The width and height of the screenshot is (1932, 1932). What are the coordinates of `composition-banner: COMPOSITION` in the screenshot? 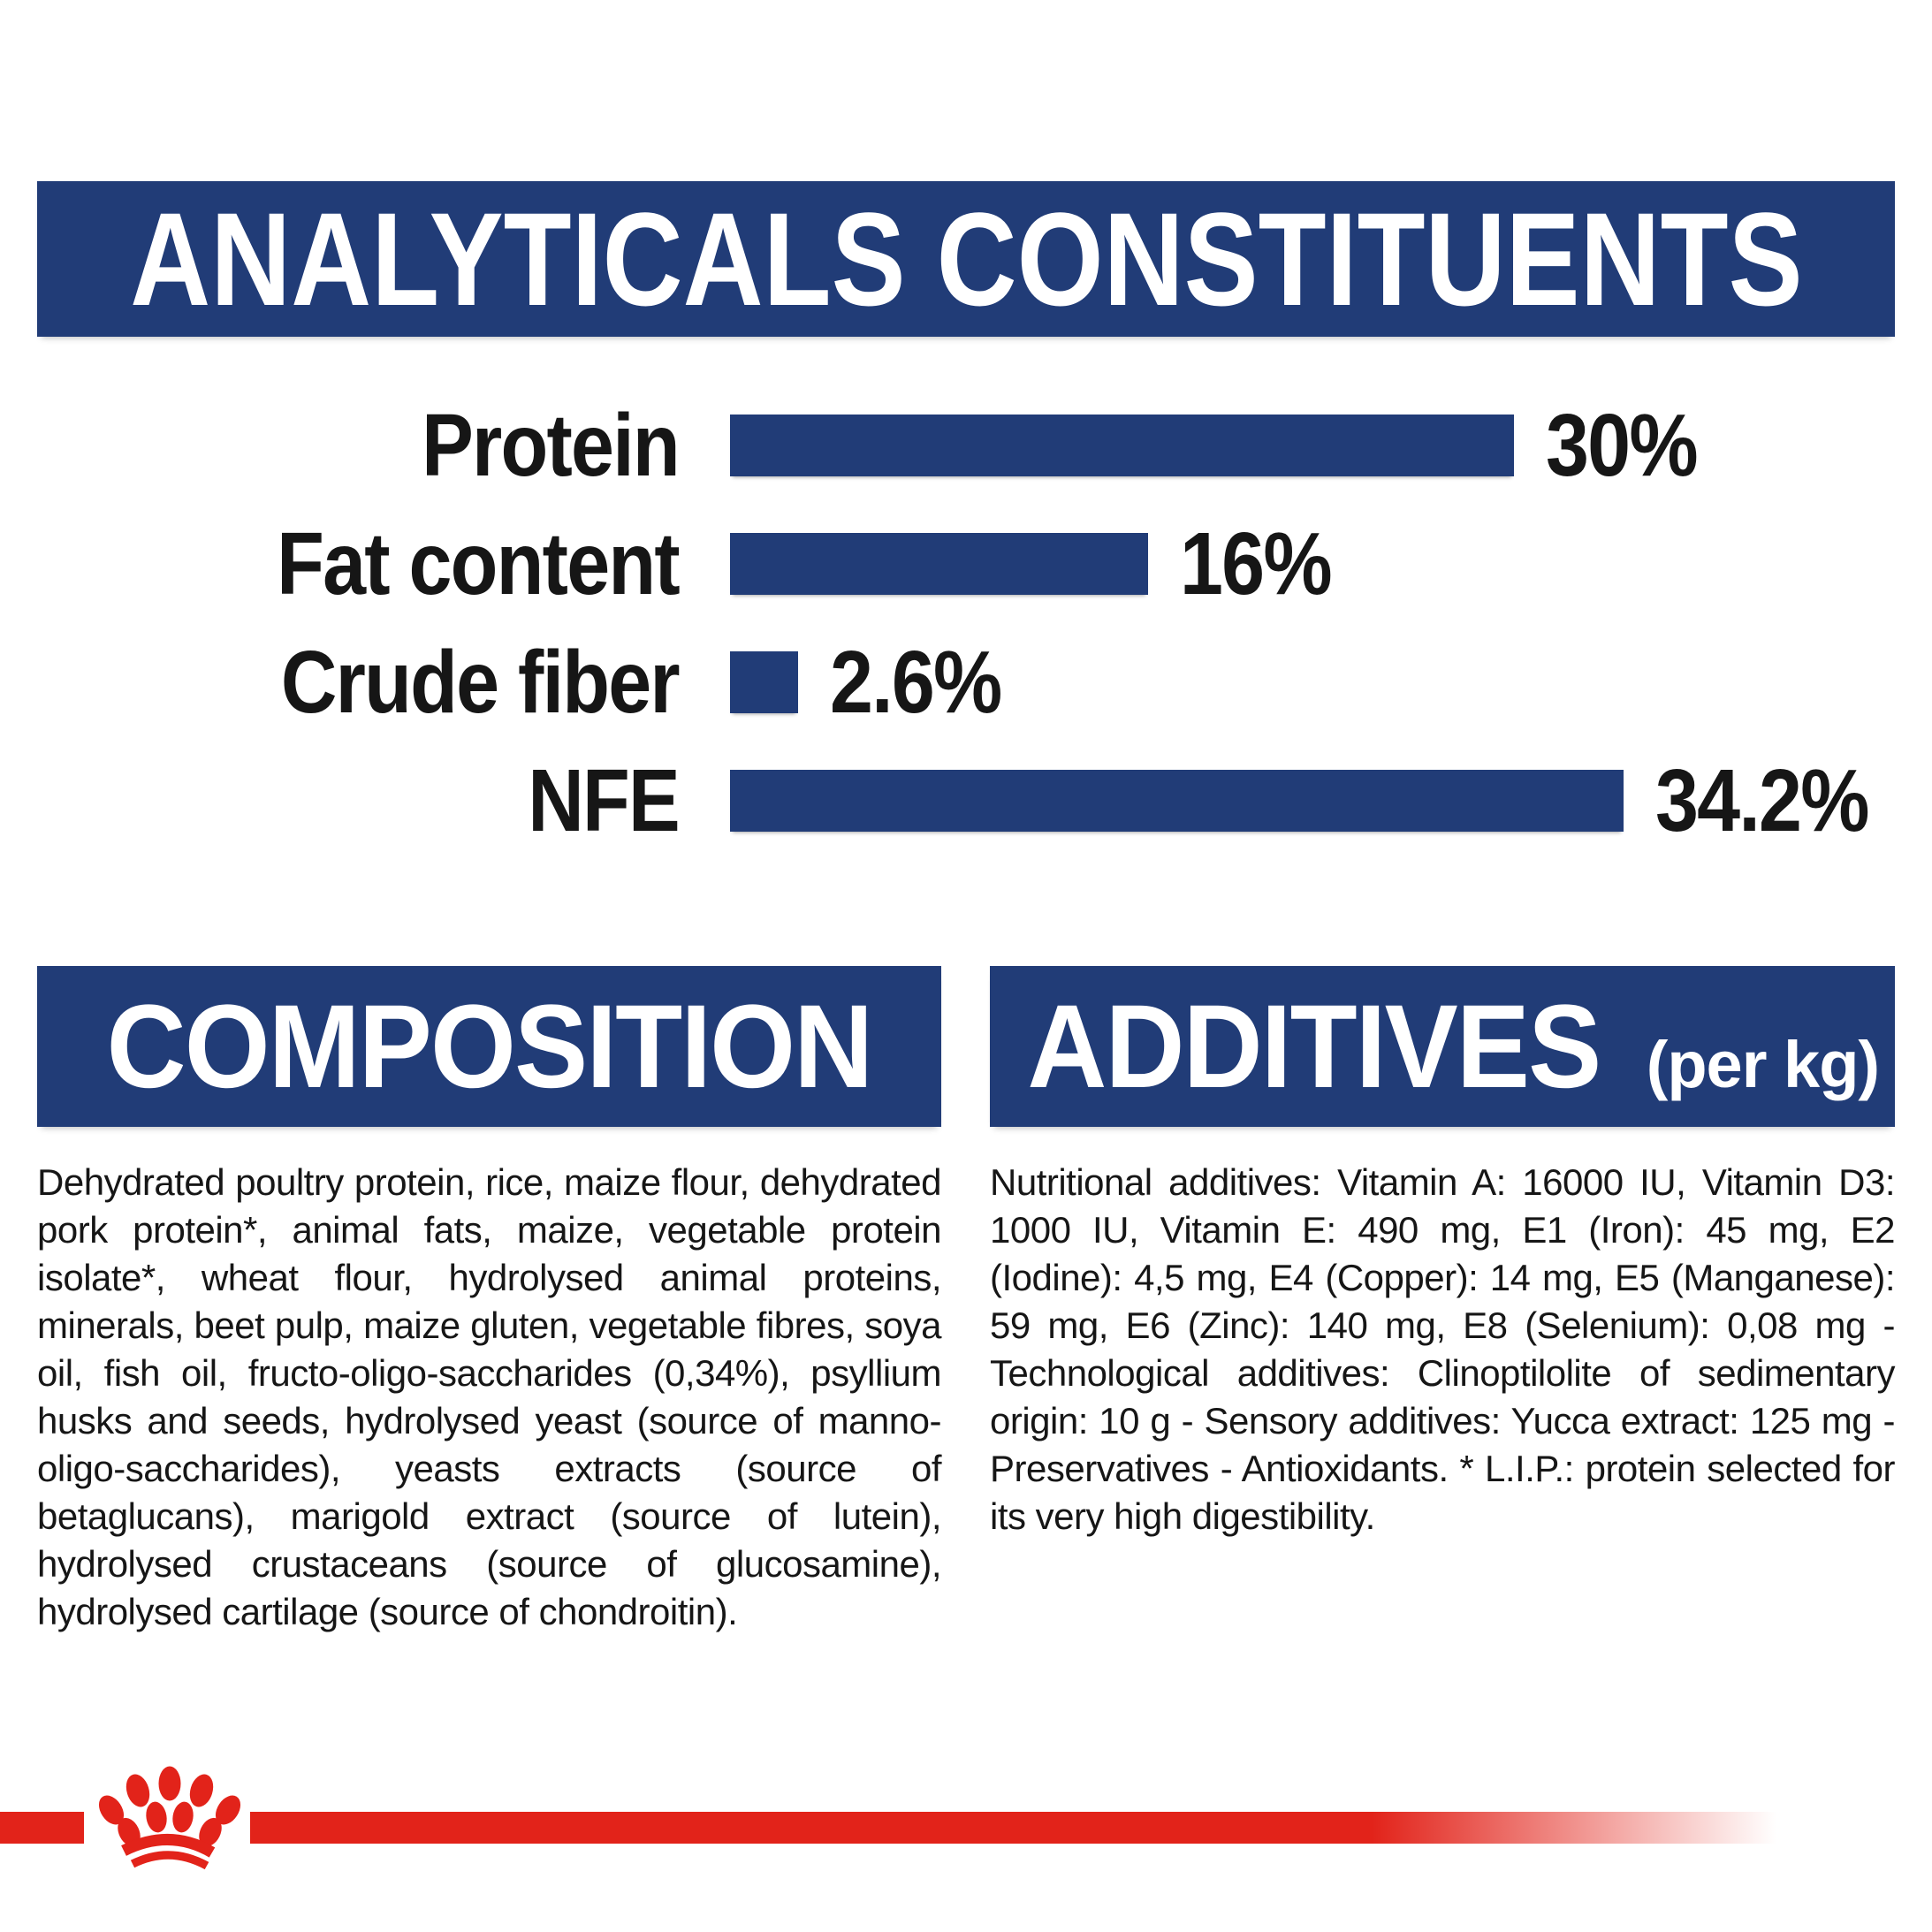 It's located at (489, 1047).